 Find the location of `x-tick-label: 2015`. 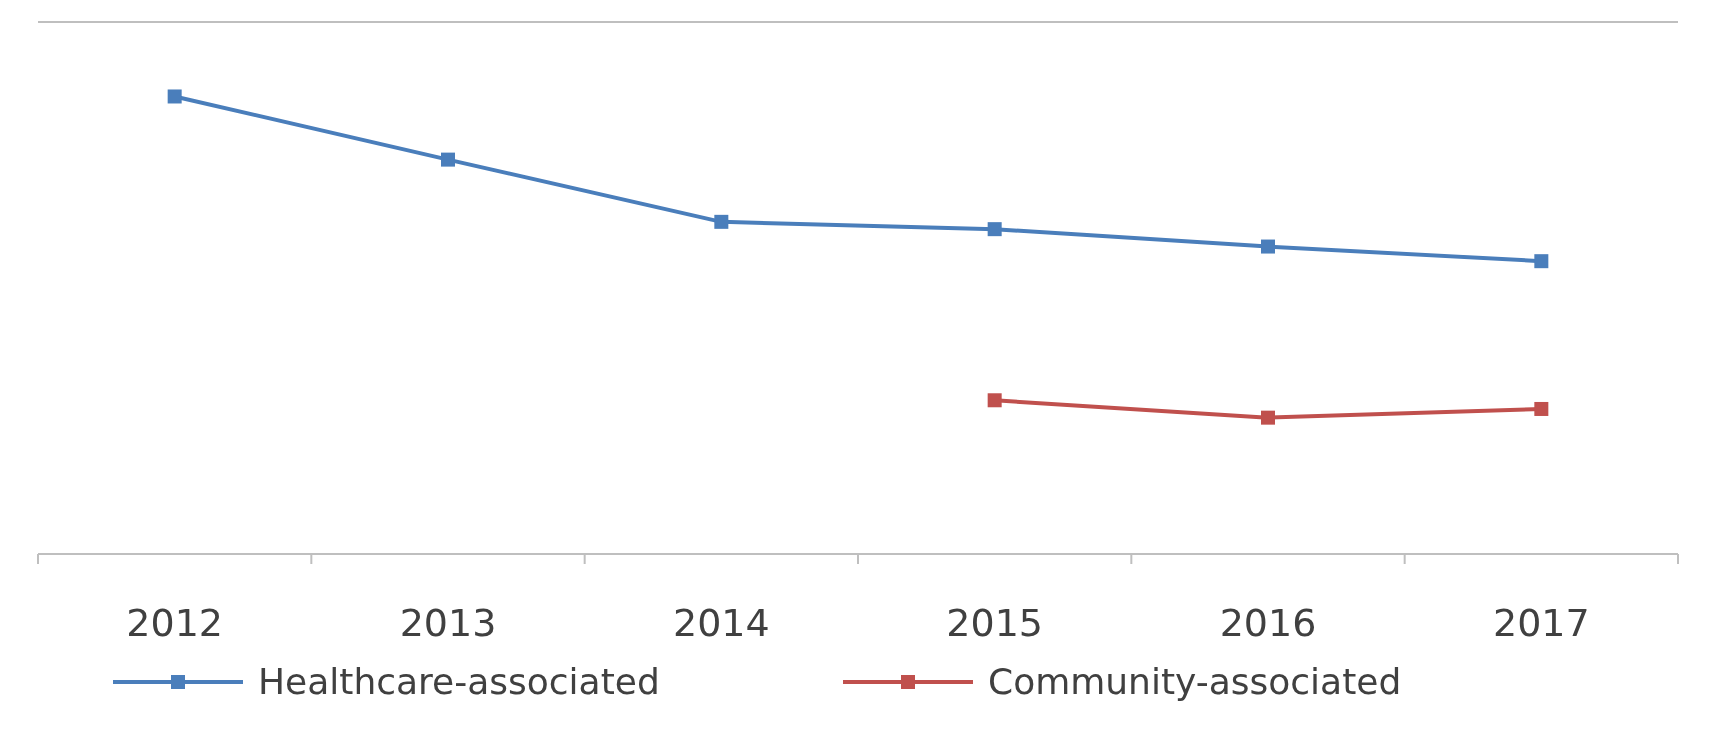

x-tick-label: 2015 is located at coordinates (995, 623).